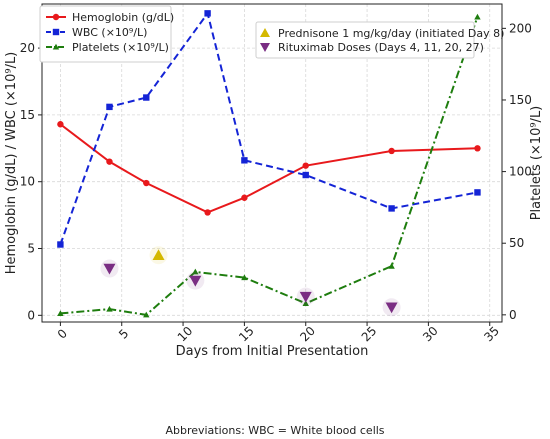 The height and width of the screenshot is (439, 550). What do you see at coordinates (307, 334) in the screenshot?
I see `x-tick-label: 20` at bounding box center [307, 334].